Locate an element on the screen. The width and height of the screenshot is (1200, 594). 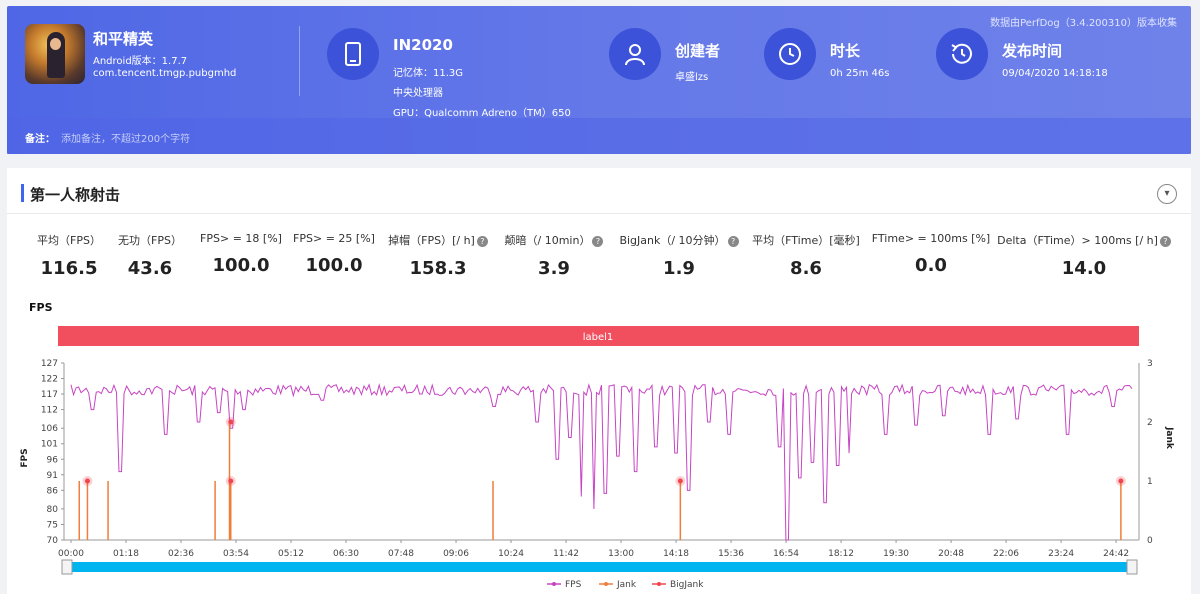
duration-title: 时长 is located at coordinates (845, 51).